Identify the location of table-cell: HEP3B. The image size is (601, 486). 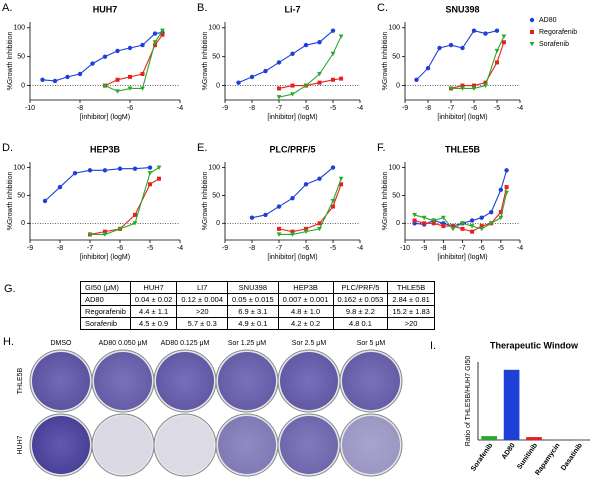
(305, 287).